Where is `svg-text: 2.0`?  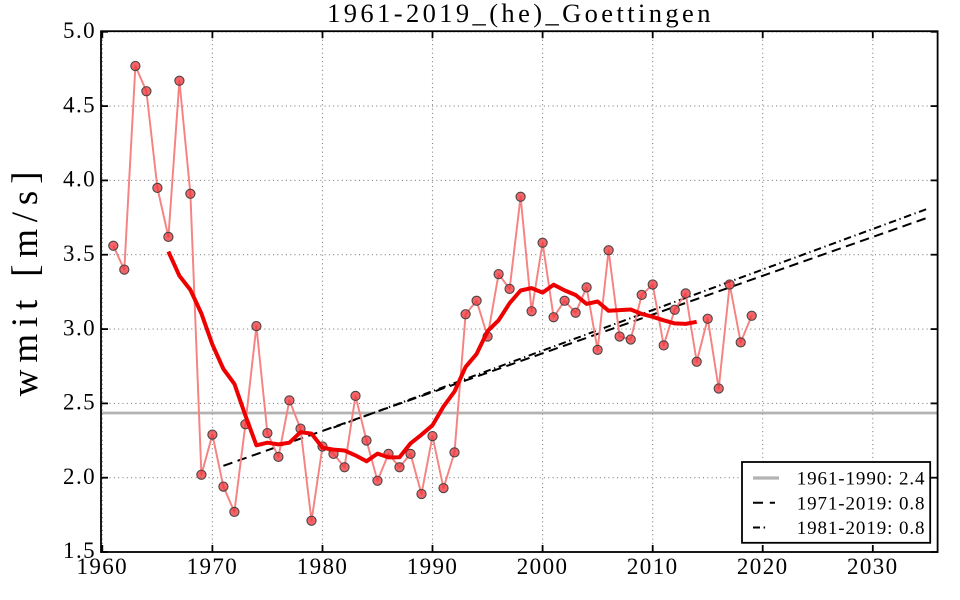 svg-text: 2.0 is located at coordinates (79, 476).